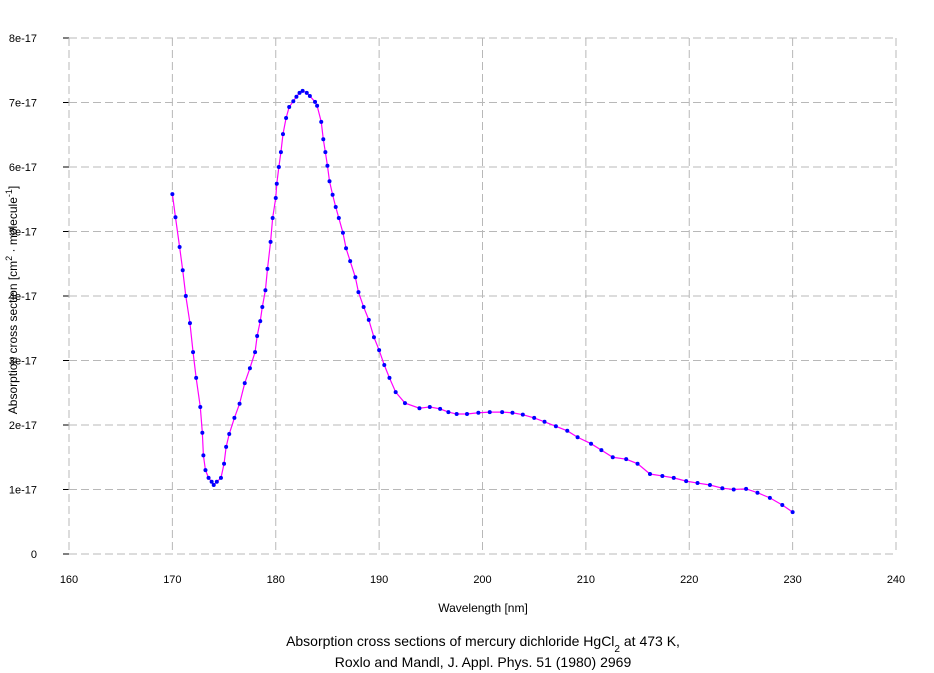  Describe the element at coordinates (9, 258) in the screenshot. I see `y-label-superscript: 2` at that location.